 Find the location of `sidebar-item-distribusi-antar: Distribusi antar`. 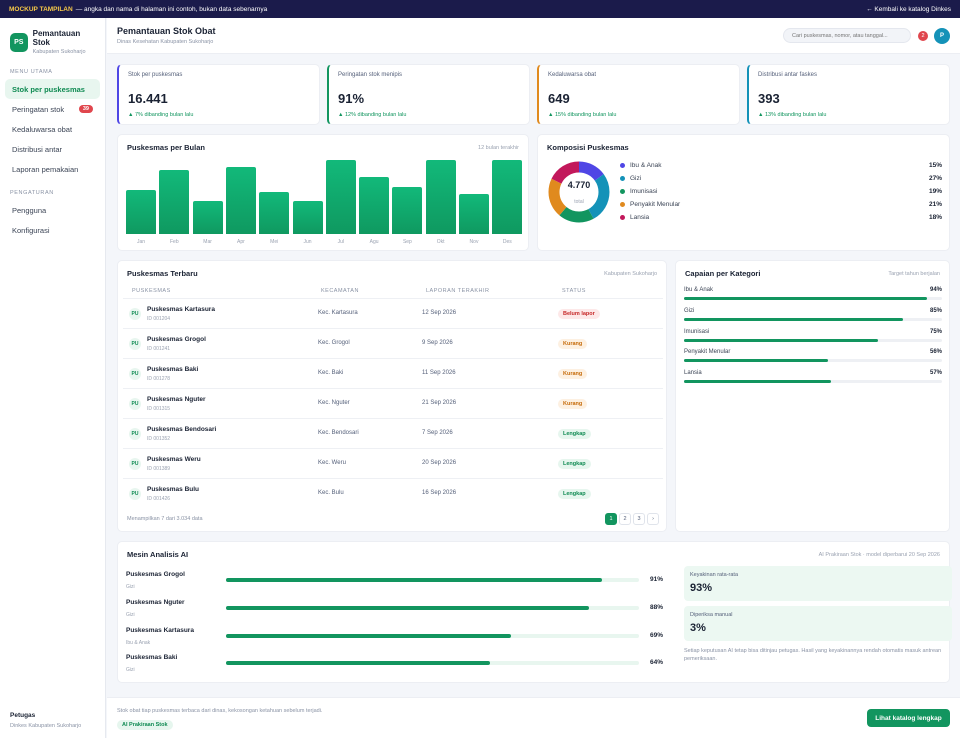

sidebar-item-distribusi-antar: Distribusi antar is located at coordinates (52, 149).